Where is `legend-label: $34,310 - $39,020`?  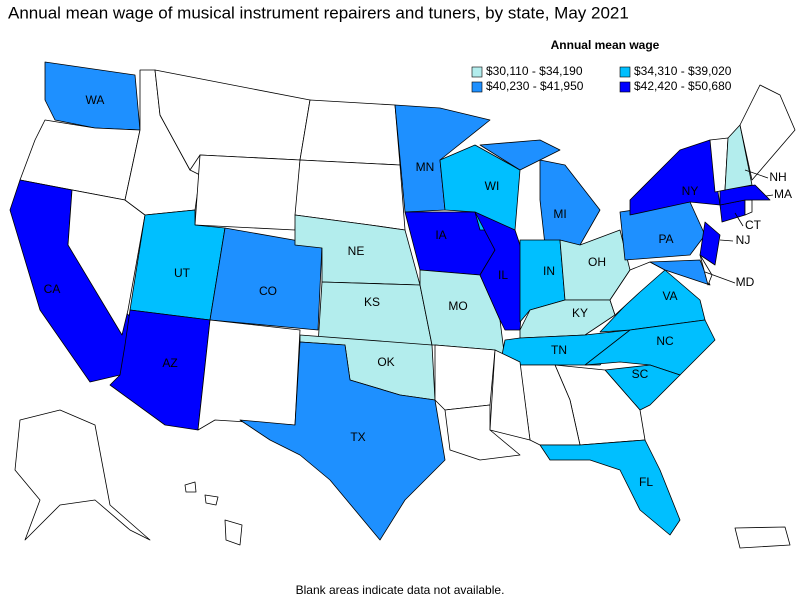 legend-label: $34,310 - $39,020 is located at coordinates (683, 71).